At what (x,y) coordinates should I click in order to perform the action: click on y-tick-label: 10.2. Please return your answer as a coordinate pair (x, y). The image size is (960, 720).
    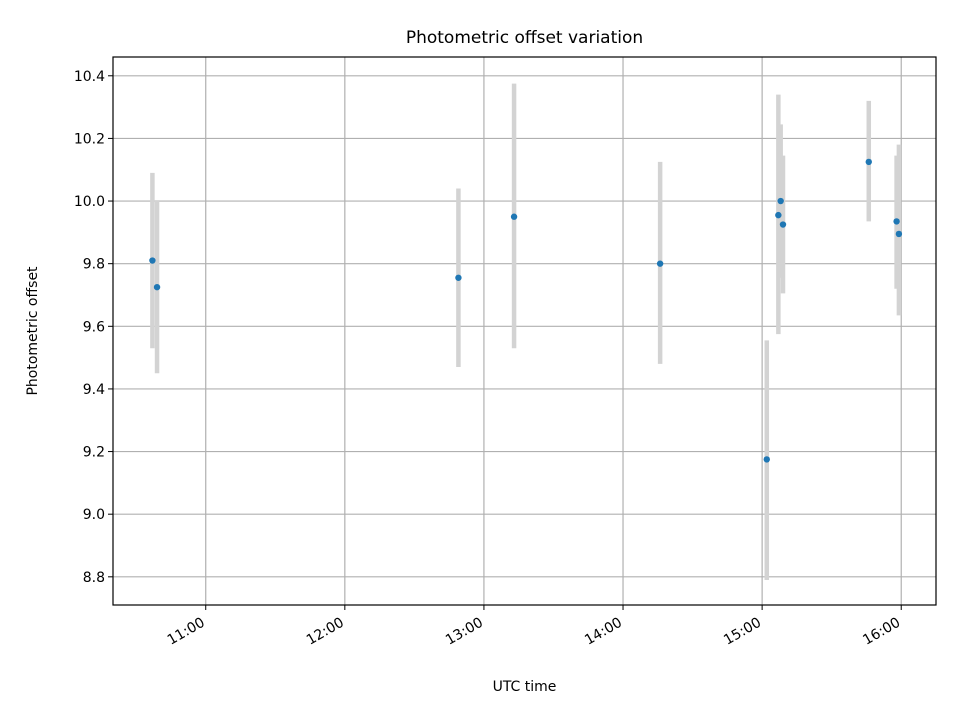
    Looking at the image, I should click on (89, 139).